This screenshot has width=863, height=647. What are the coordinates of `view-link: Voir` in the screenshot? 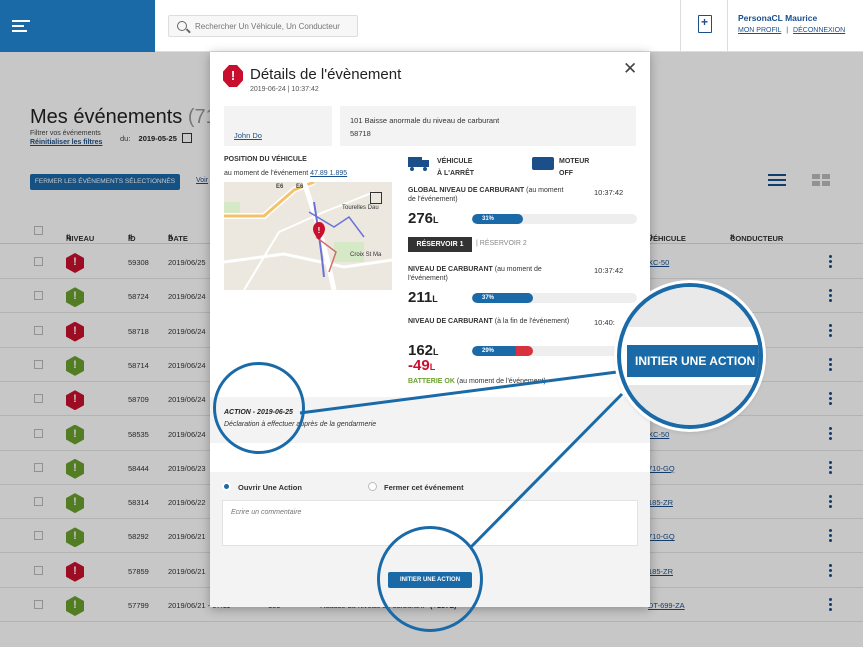 It's located at (202, 180).